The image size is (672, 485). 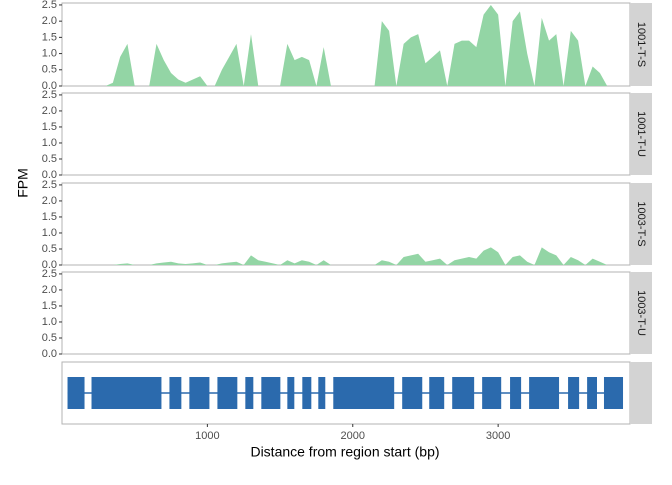 I want to click on x-tick-label: 1000, so click(x=207, y=436).